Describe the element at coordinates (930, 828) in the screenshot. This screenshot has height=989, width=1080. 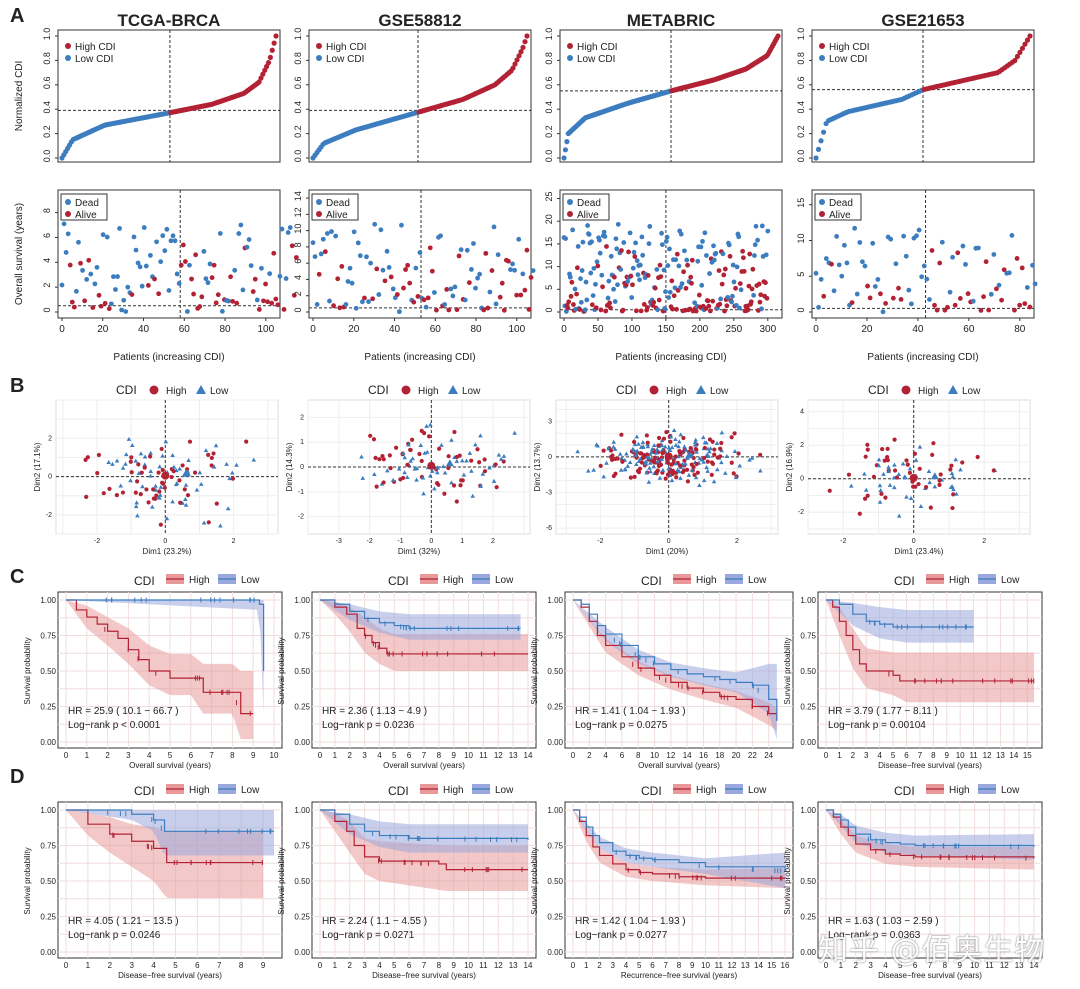
I see `km-curve-low` at that location.